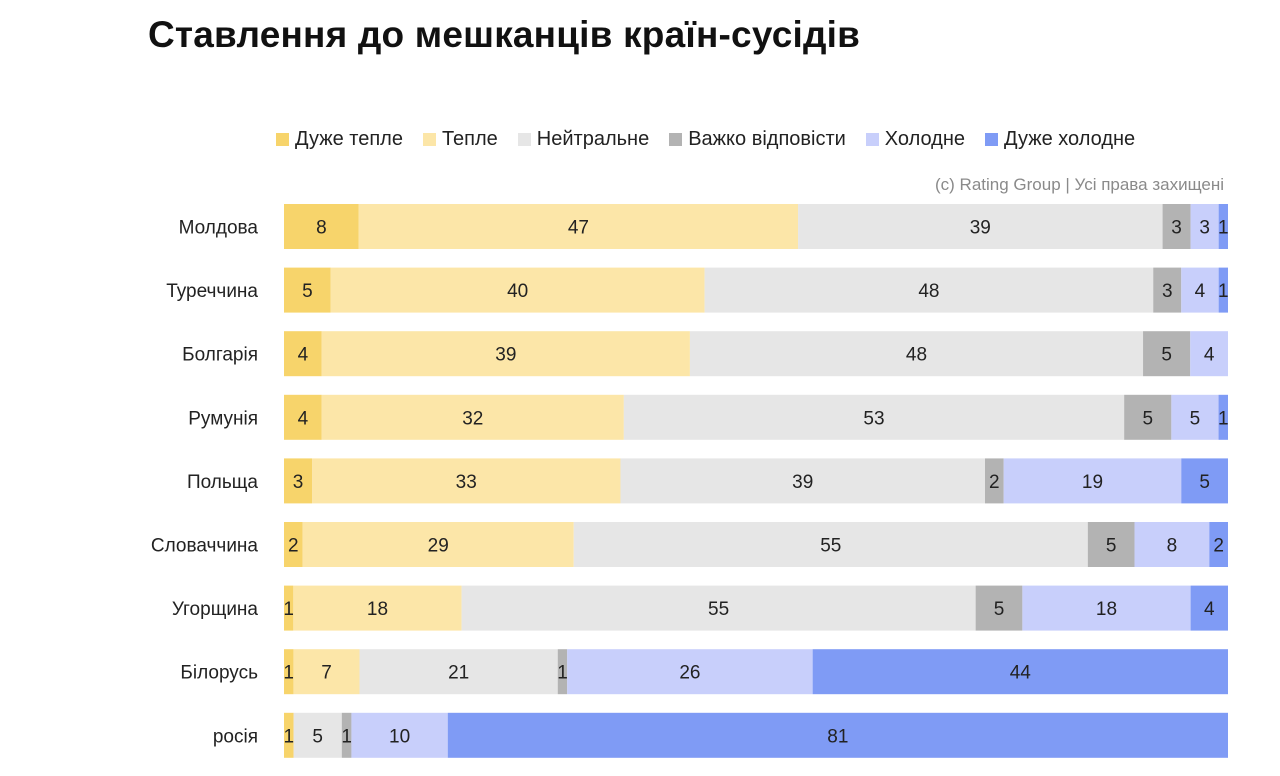 This screenshot has height=776, width=1280. Describe the element at coordinates (767, 138) in the screenshot. I see `legend-label: Важко відповісти` at that location.